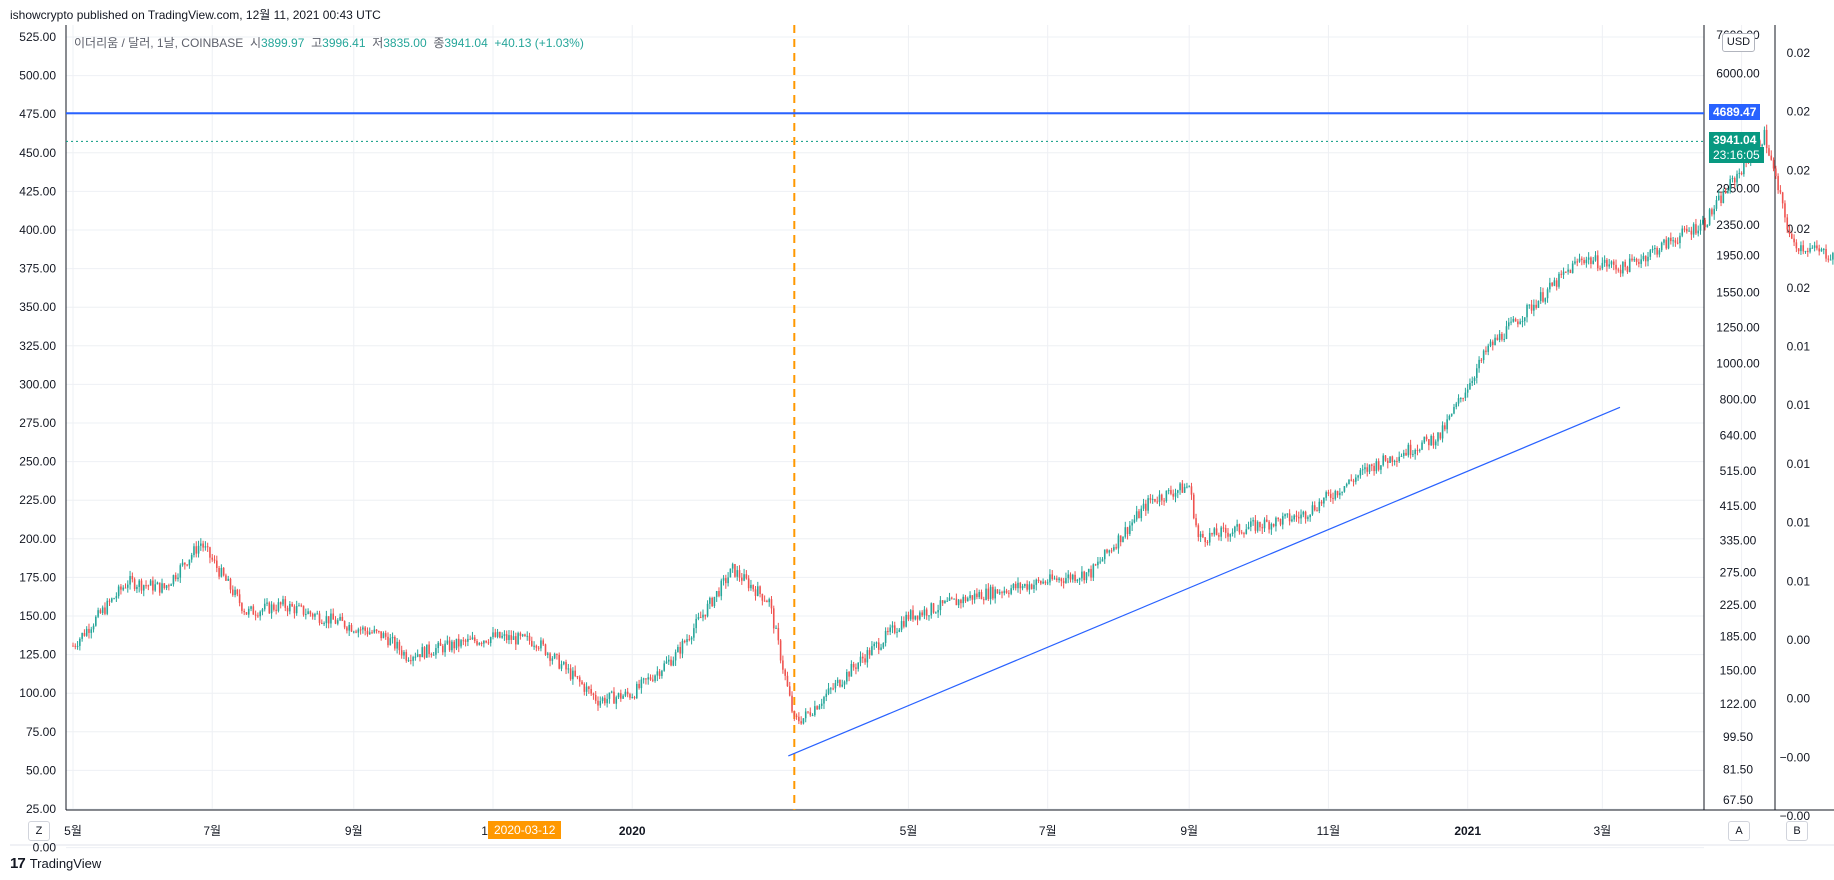 This screenshot has width=1834, height=880. Describe the element at coordinates (1799, 581) in the screenshot. I see `far-tick-label: 0.01` at that location.